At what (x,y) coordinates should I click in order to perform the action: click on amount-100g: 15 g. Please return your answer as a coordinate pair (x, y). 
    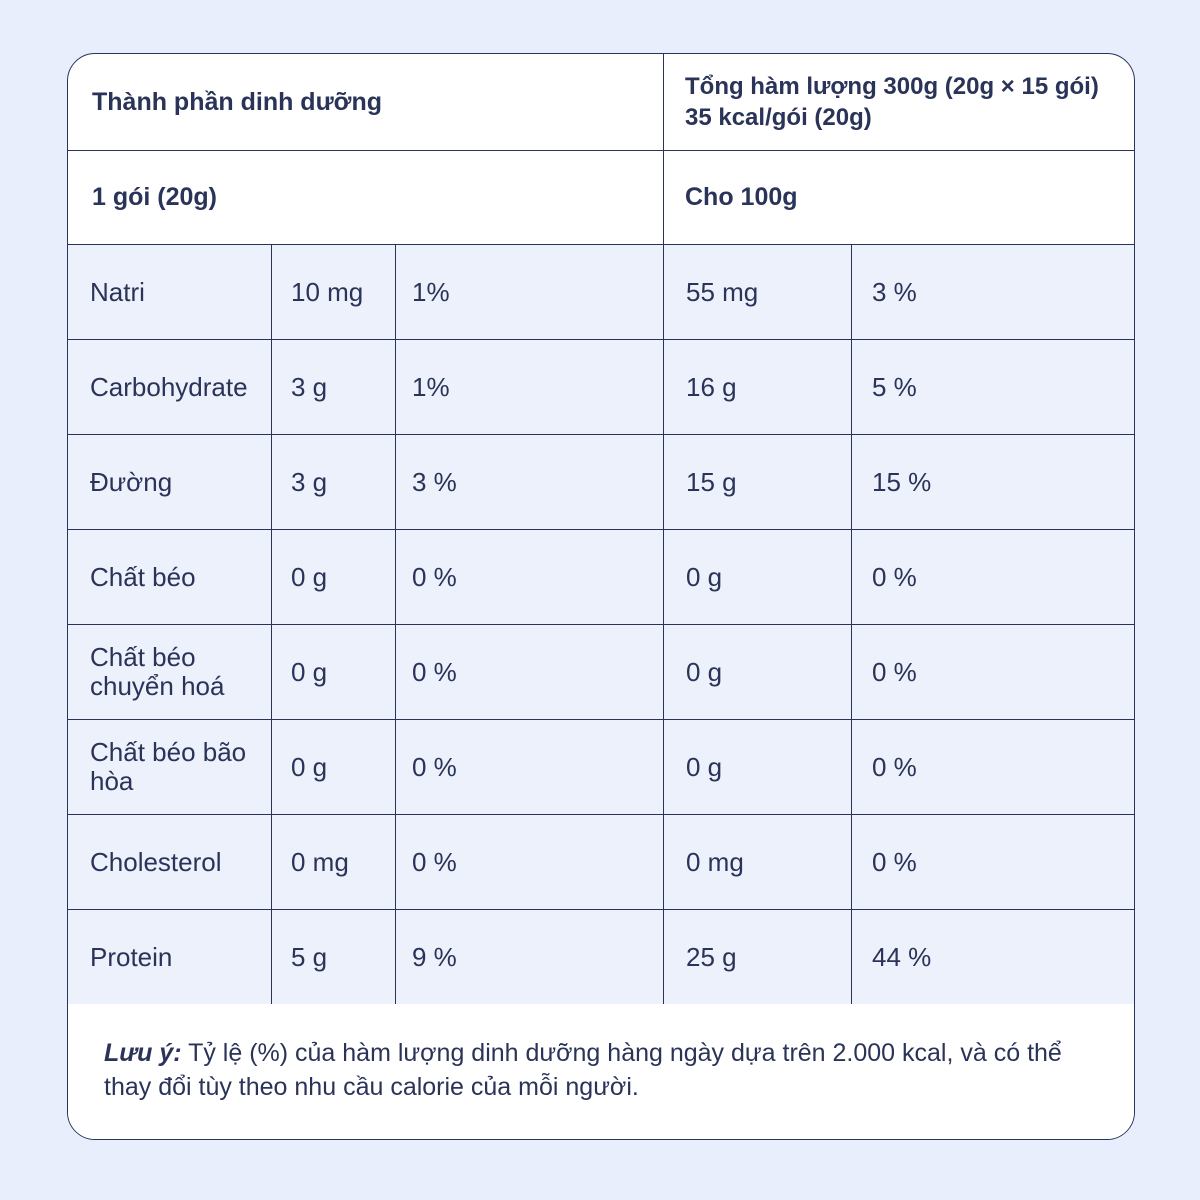
    Looking at the image, I should click on (711, 481).